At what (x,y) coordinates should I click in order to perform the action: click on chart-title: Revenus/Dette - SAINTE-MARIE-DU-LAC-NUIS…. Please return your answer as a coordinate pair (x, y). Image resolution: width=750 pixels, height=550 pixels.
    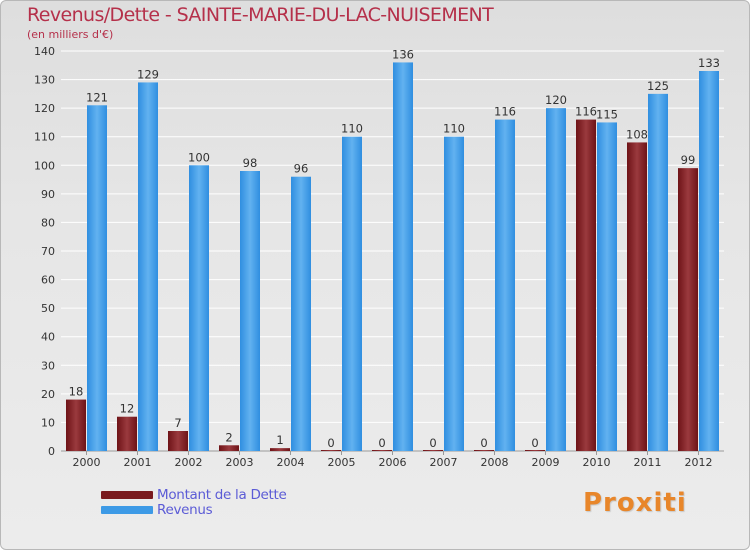
    Looking at the image, I should click on (260, 15).